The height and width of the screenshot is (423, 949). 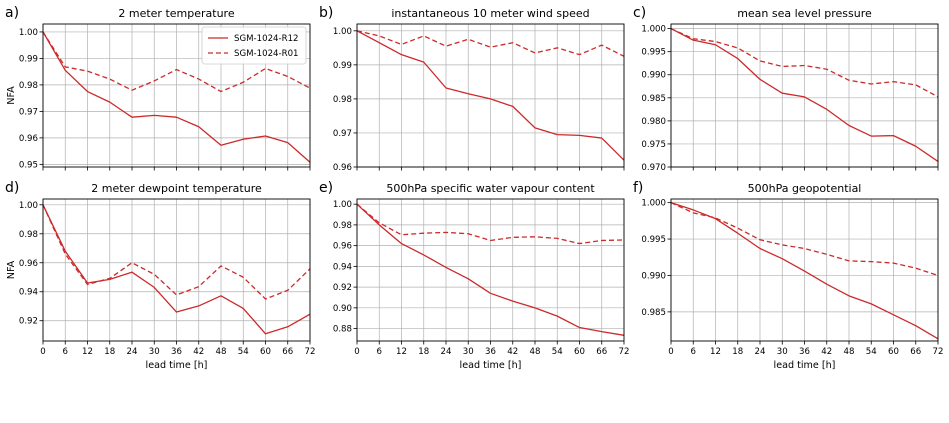 What do you see at coordinates (326, 188) in the screenshot?
I see `panel-label: e)` at bounding box center [326, 188].